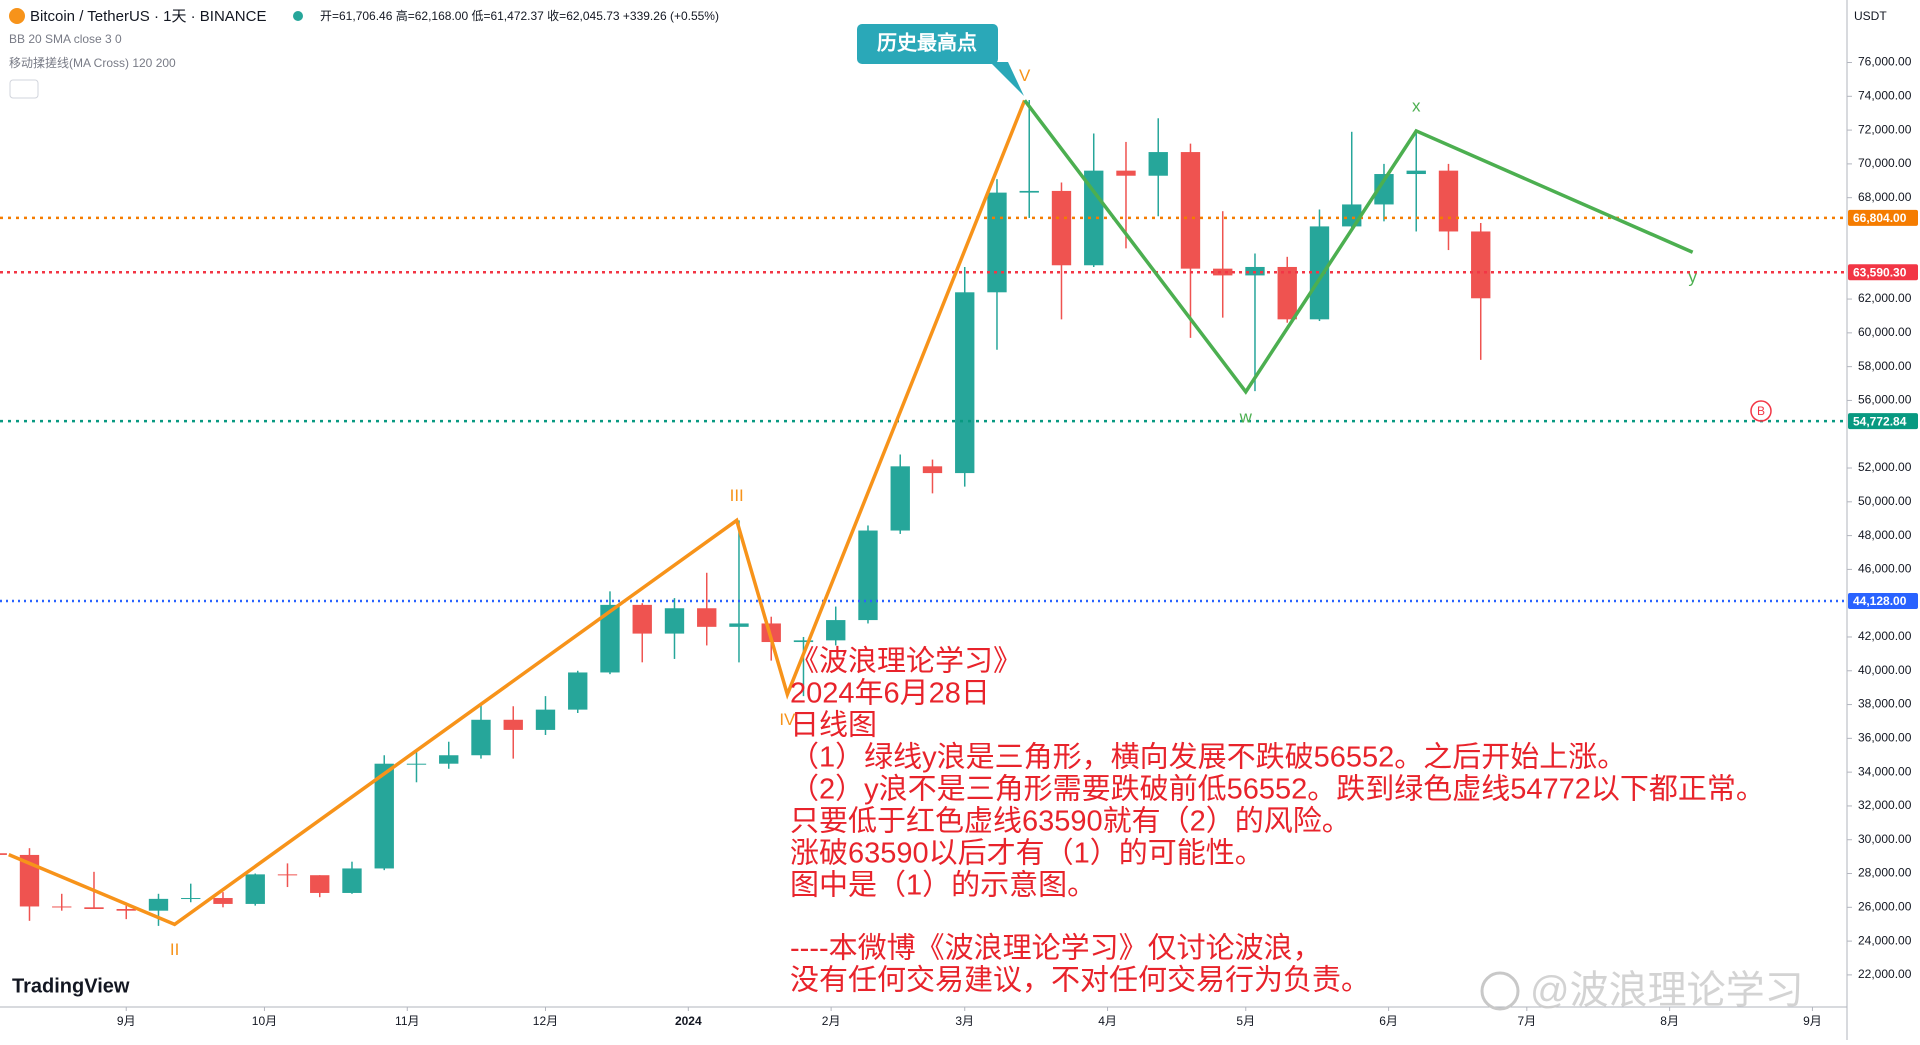  What do you see at coordinates (1812, 1021) in the screenshot?
I see `x-tick-label: 9月` at bounding box center [1812, 1021].